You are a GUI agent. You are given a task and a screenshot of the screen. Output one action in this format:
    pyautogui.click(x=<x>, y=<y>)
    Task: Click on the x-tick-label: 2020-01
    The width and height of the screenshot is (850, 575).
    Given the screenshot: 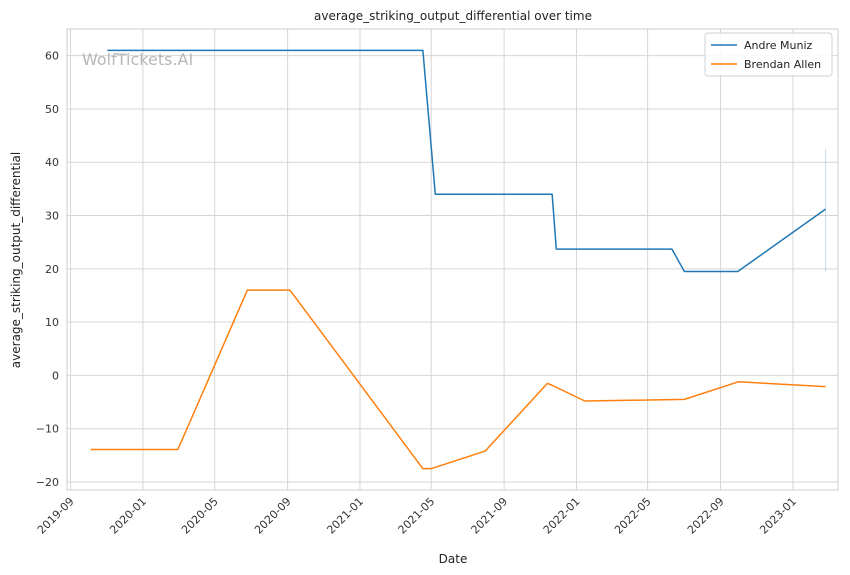 What is the action you would take?
    pyautogui.click(x=128, y=516)
    